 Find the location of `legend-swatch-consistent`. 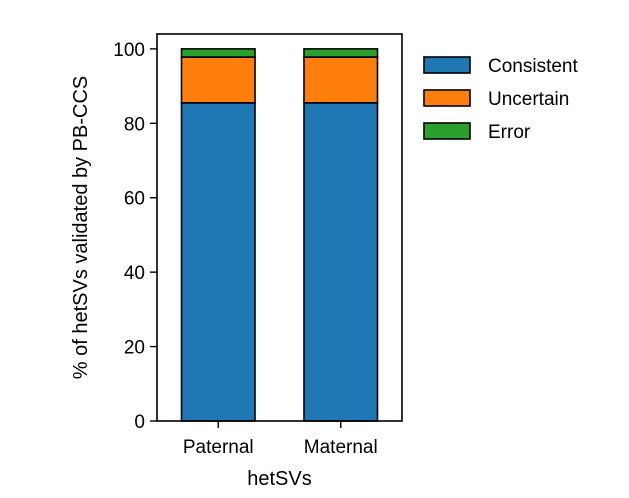

legend-swatch-consistent is located at coordinates (447, 65).